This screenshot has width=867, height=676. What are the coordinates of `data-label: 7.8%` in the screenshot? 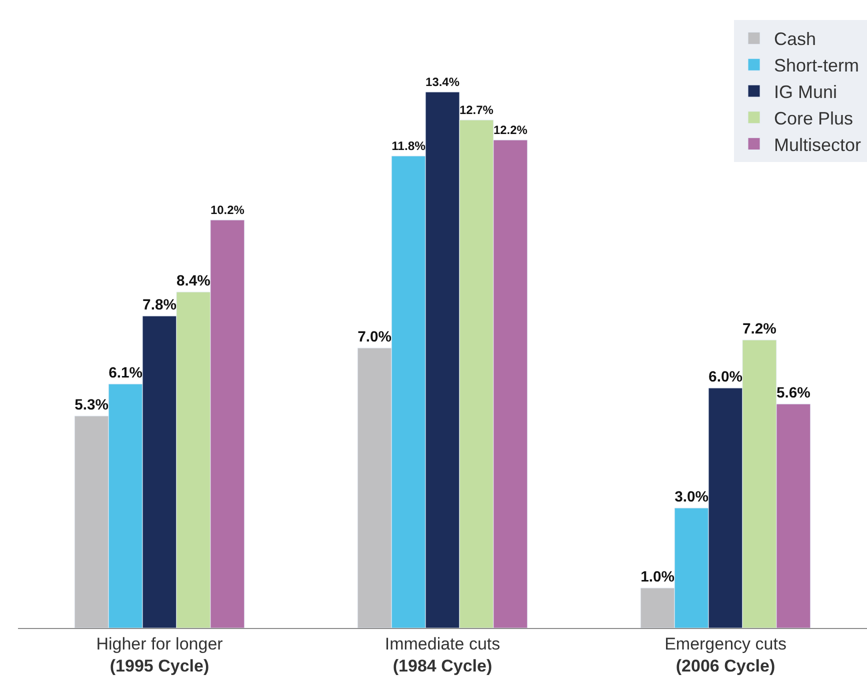 It's located at (159, 305).